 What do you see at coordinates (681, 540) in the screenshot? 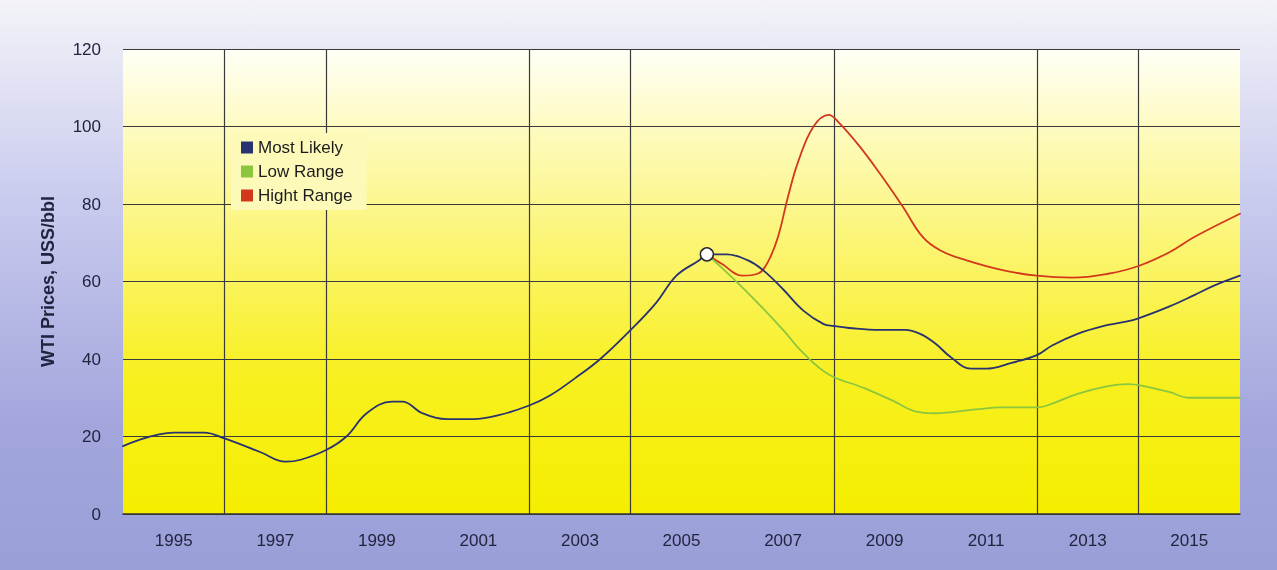
I see `x-tick-label: 2005` at bounding box center [681, 540].